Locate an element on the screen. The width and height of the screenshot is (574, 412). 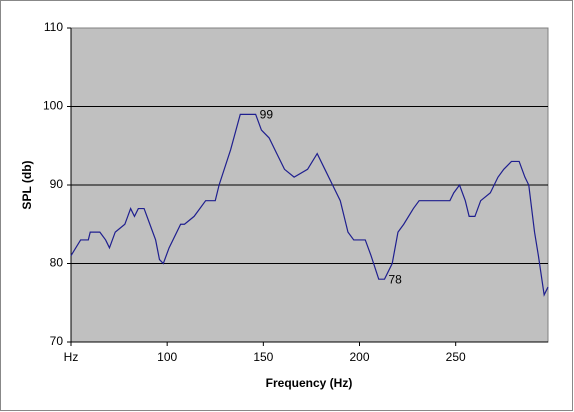
x-tick-label: 100 is located at coordinates (167, 357).